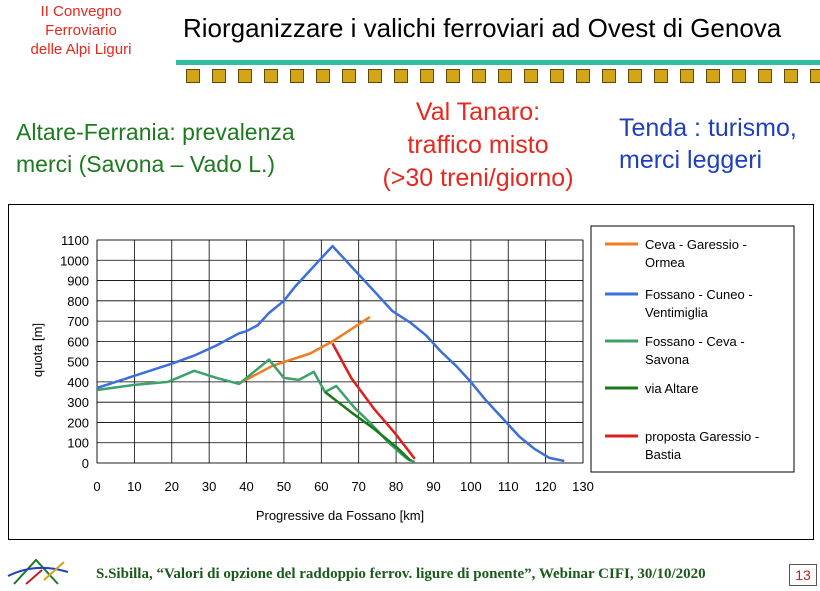 The image size is (820, 591). Describe the element at coordinates (699, 294) in the screenshot. I see `legend-entry: Fossano - Cuneo -` at that location.